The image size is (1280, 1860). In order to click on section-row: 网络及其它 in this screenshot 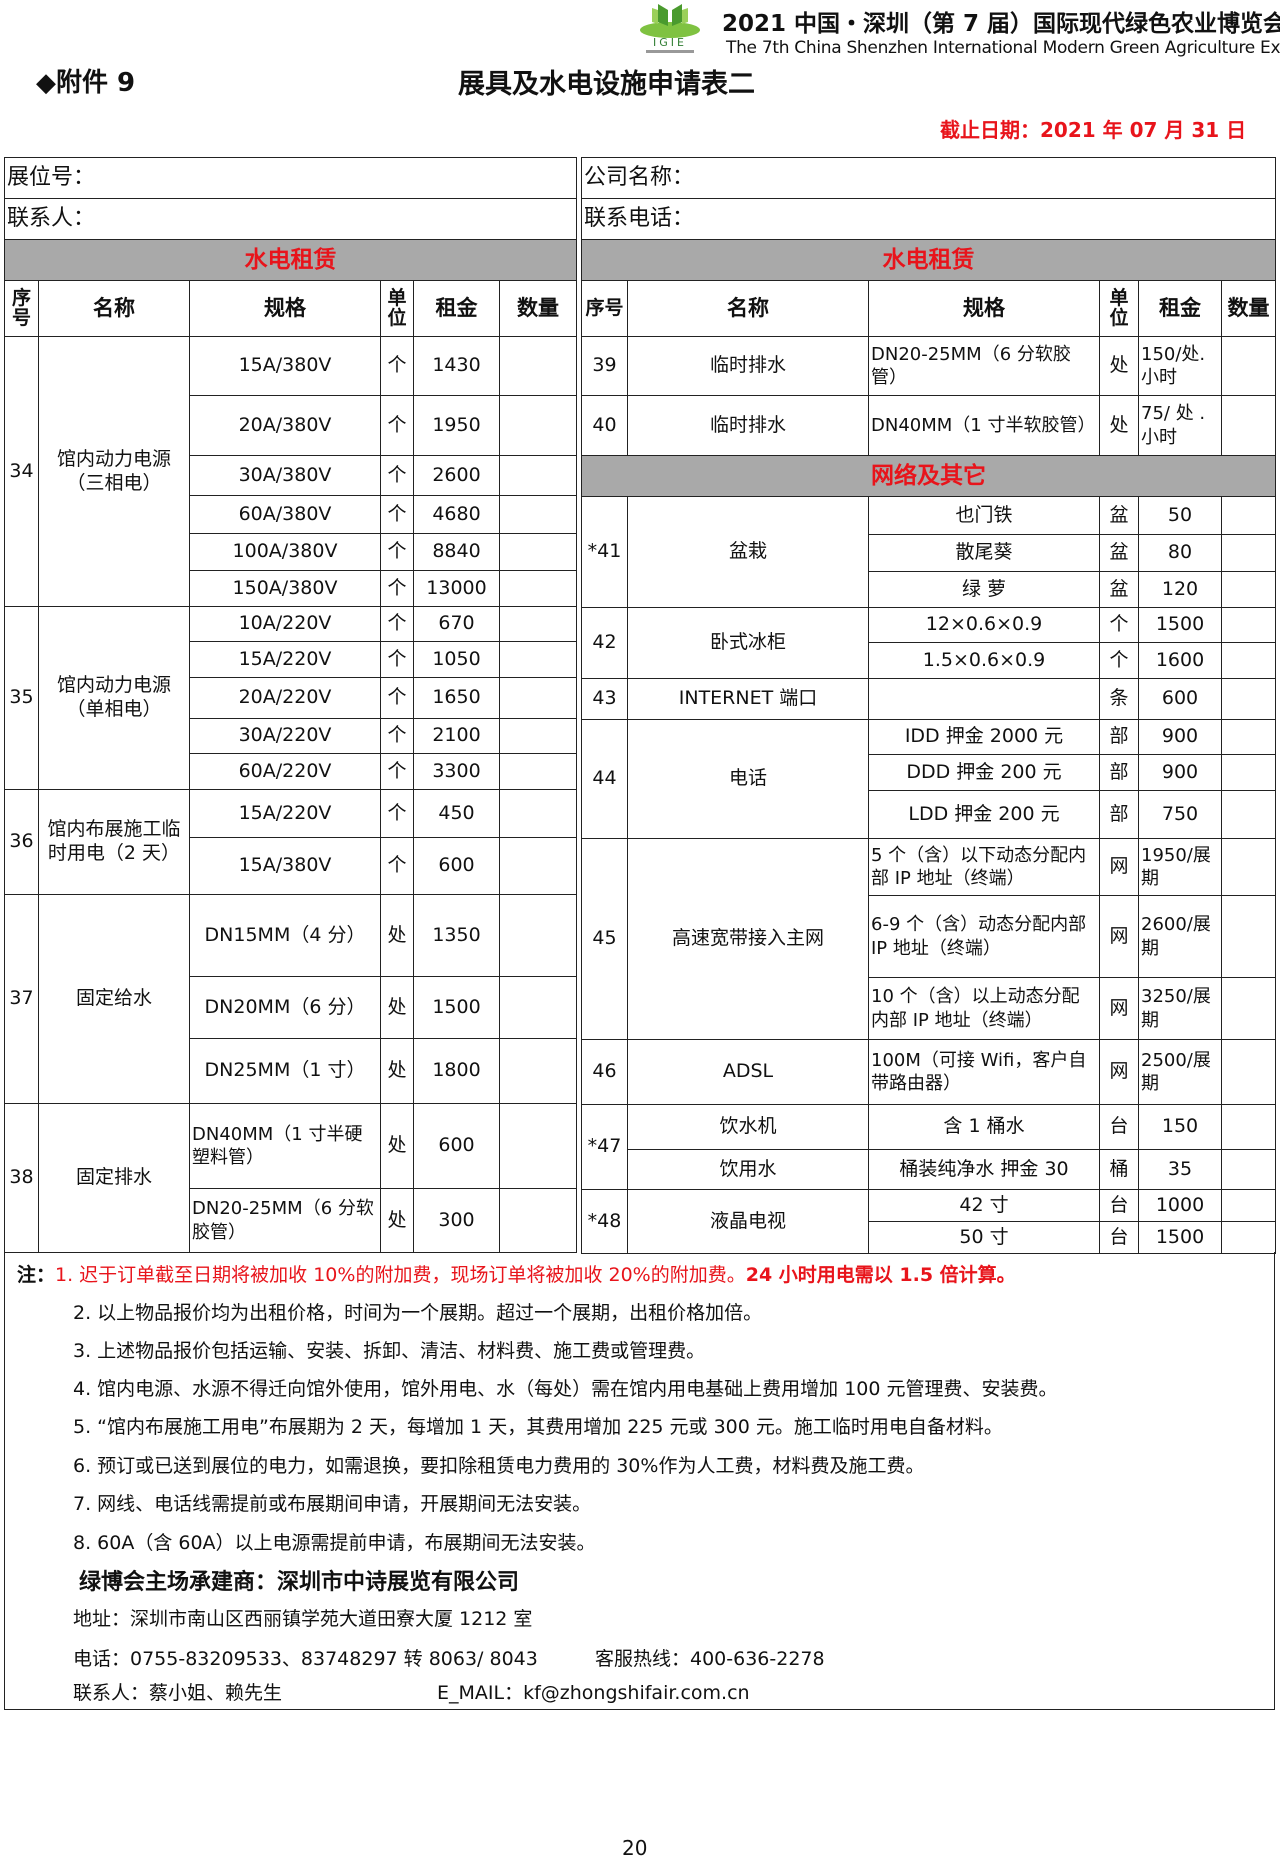, I will do `click(928, 476)`.